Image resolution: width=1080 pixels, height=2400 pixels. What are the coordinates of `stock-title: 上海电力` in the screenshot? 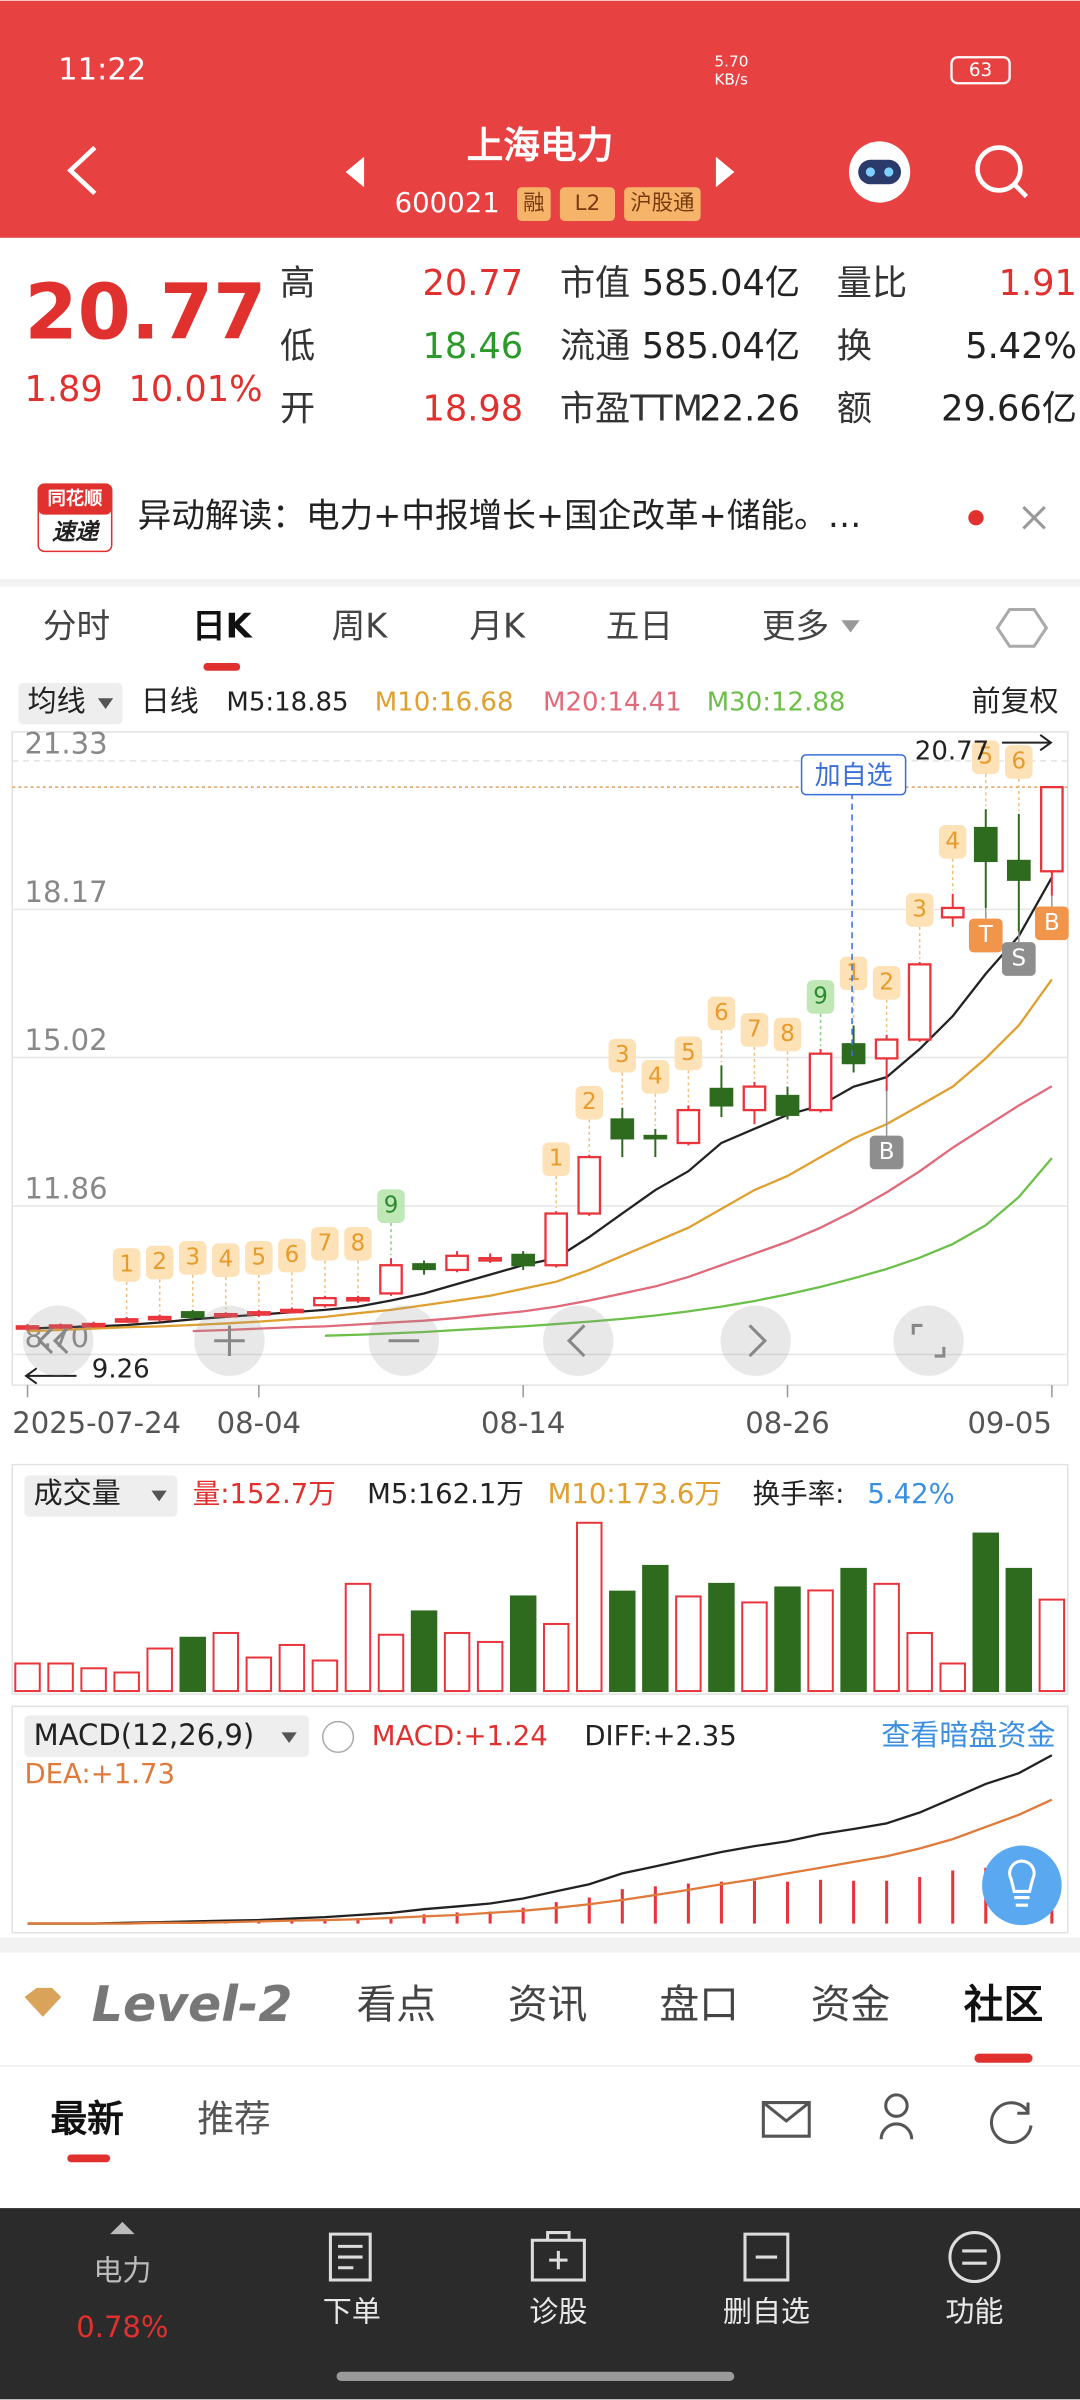 It's located at (540, 145).